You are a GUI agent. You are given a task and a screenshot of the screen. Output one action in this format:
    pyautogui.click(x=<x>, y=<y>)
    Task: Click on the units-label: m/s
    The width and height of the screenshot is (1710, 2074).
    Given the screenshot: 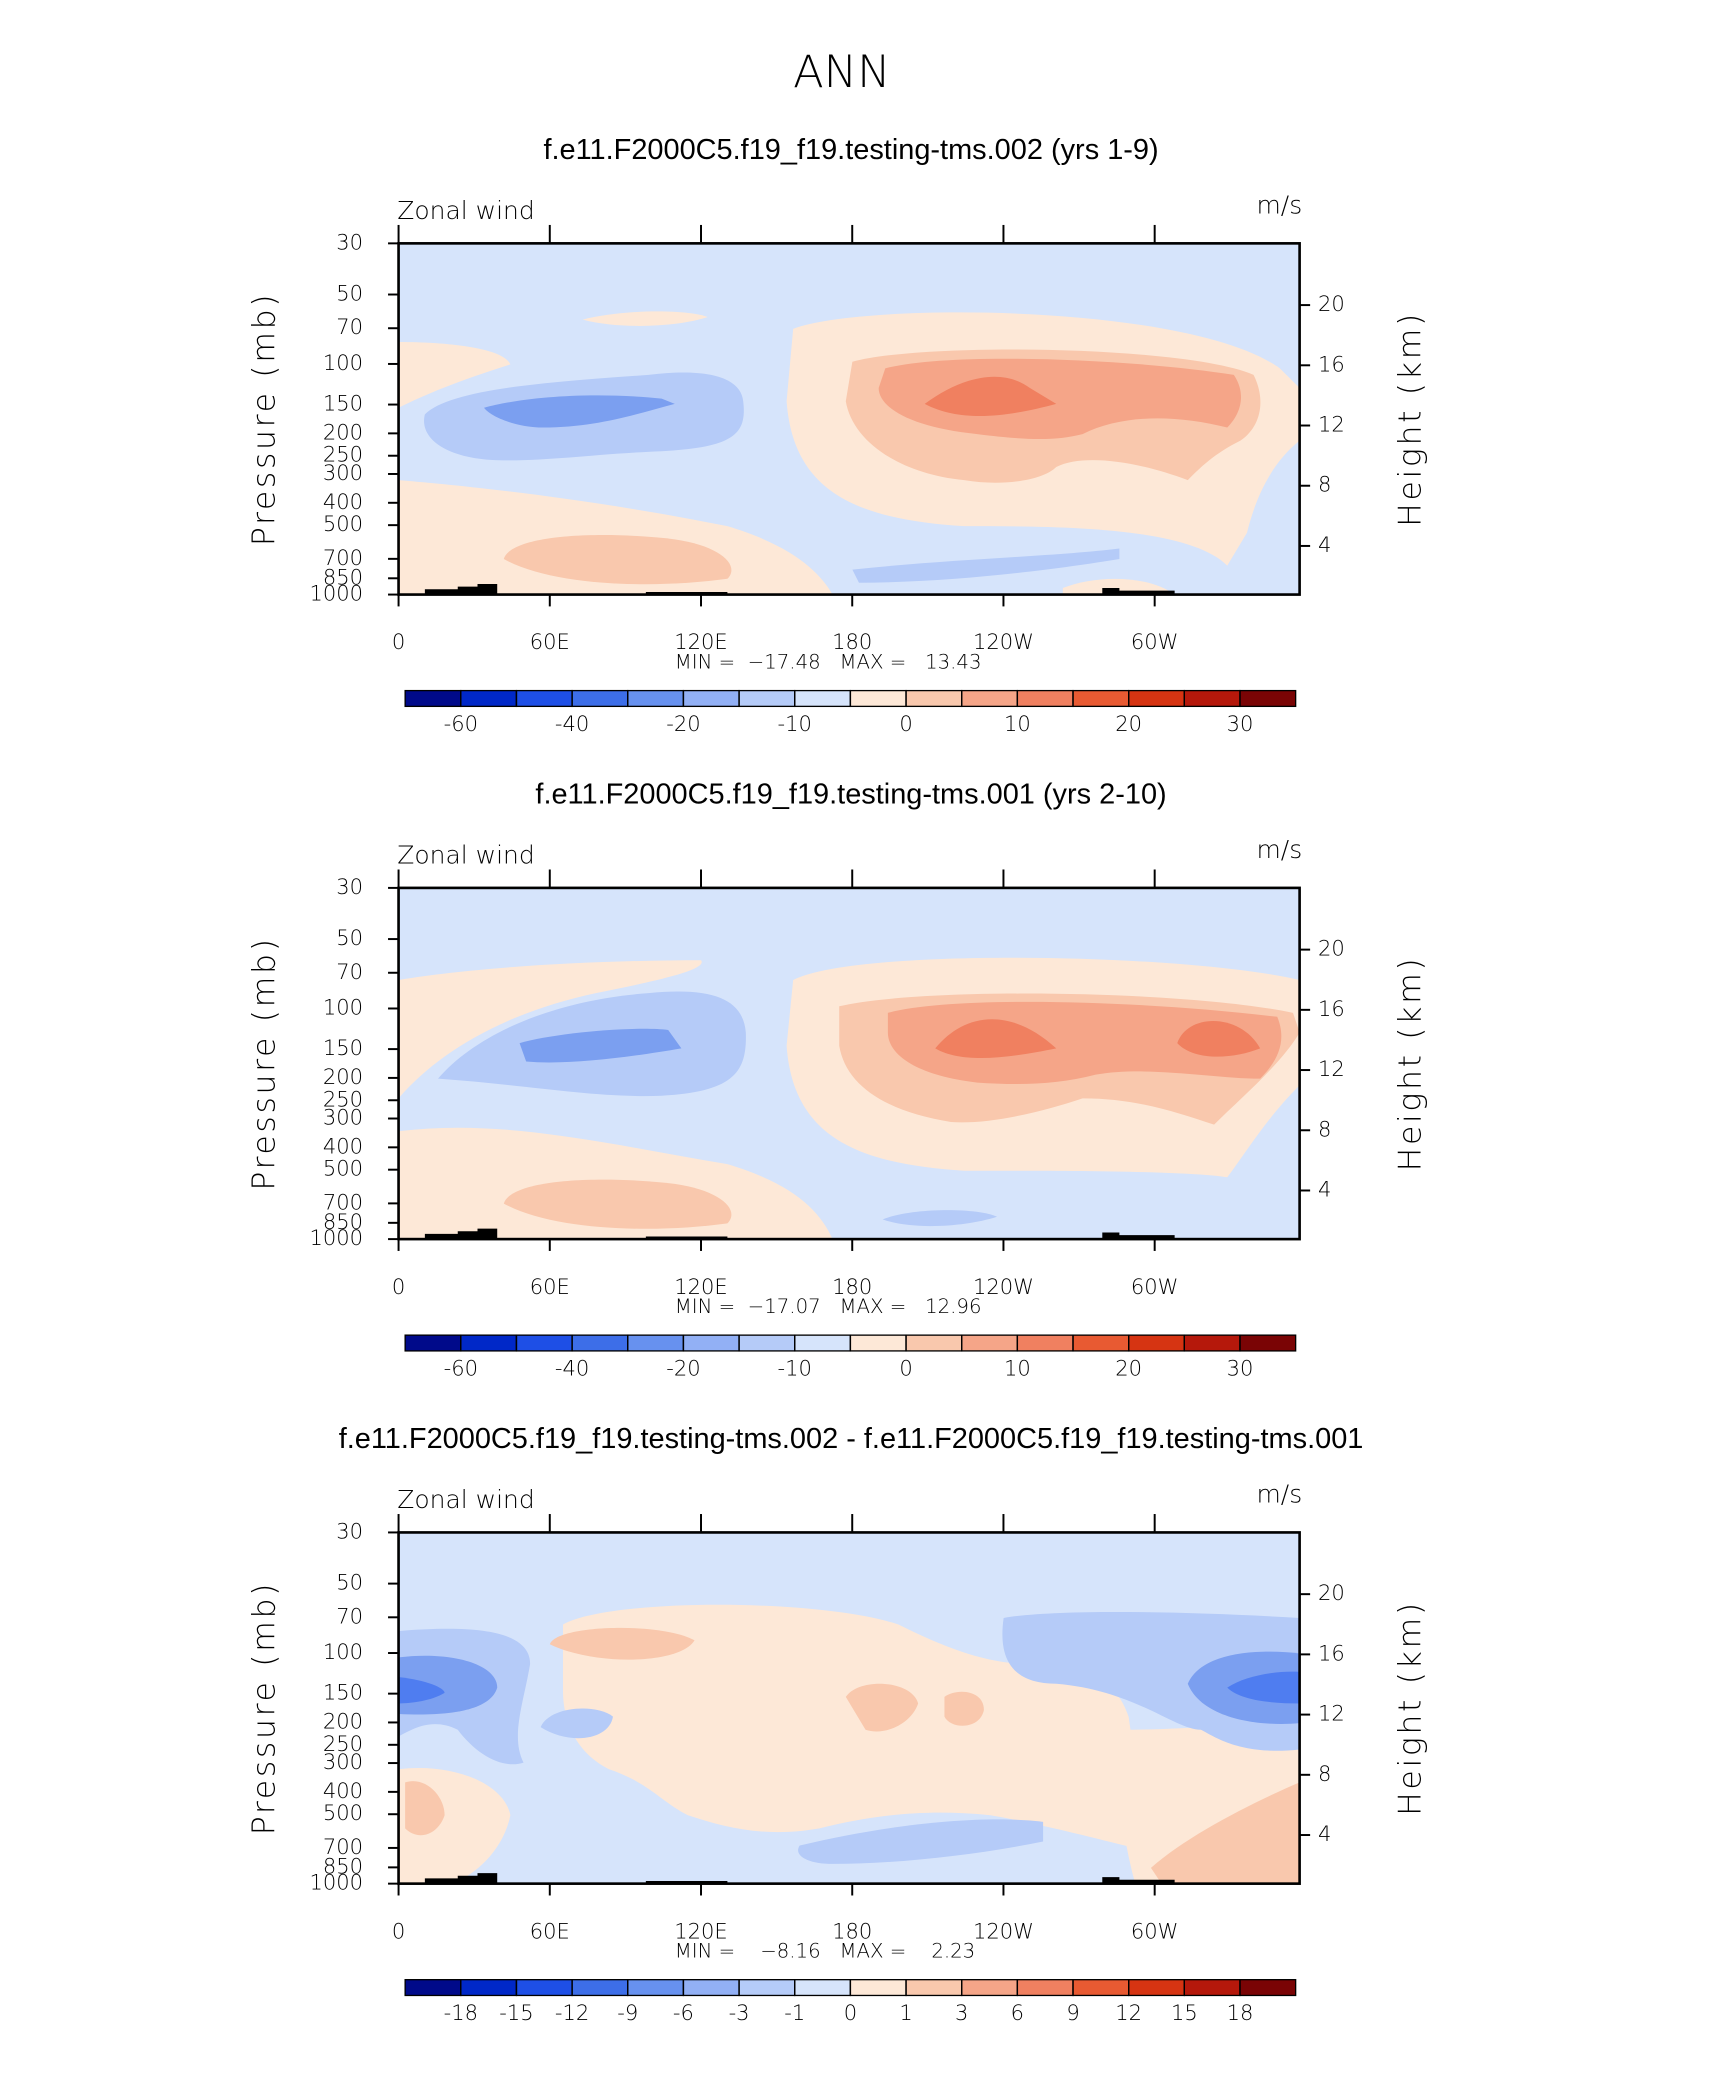 What is the action you would take?
    pyautogui.click(x=1279, y=1494)
    